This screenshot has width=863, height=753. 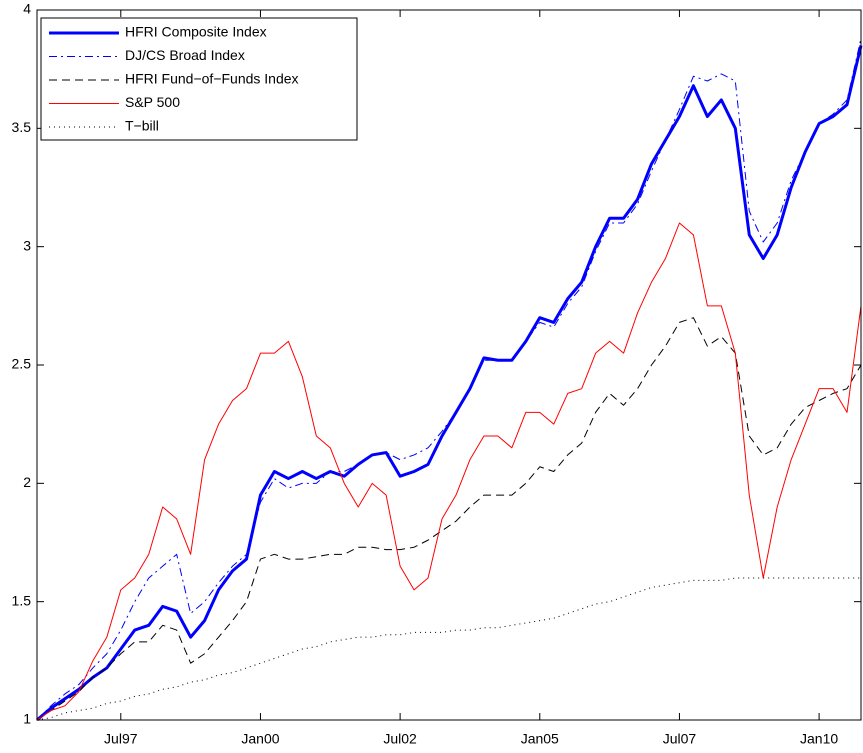 What do you see at coordinates (152, 102) in the screenshot?
I see `legend-label: S&P 500` at bounding box center [152, 102].